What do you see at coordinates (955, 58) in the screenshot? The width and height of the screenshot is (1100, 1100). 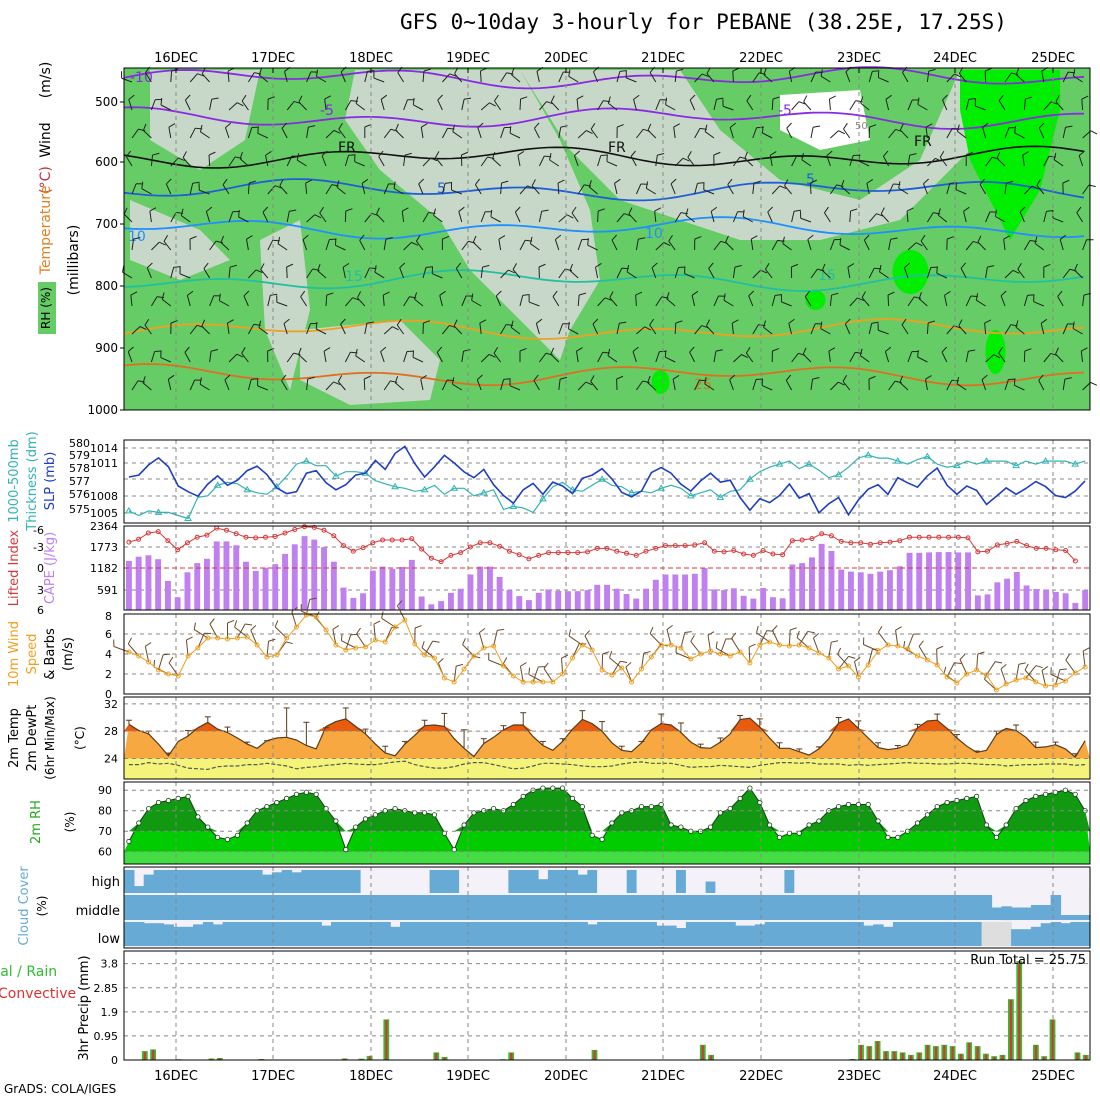 I see `date-label-top: 24DEC` at bounding box center [955, 58].